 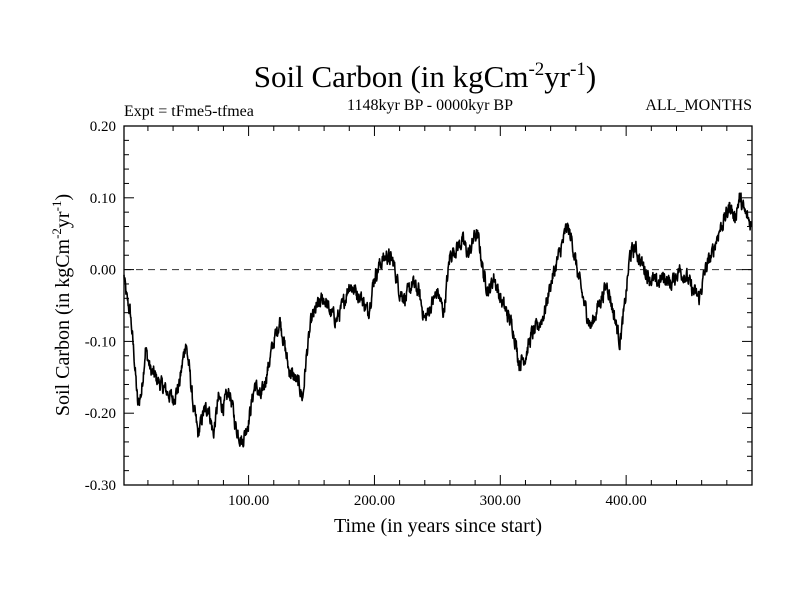 What do you see at coordinates (500, 501) in the screenshot?
I see `x-tick-label: 300.00` at bounding box center [500, 501].